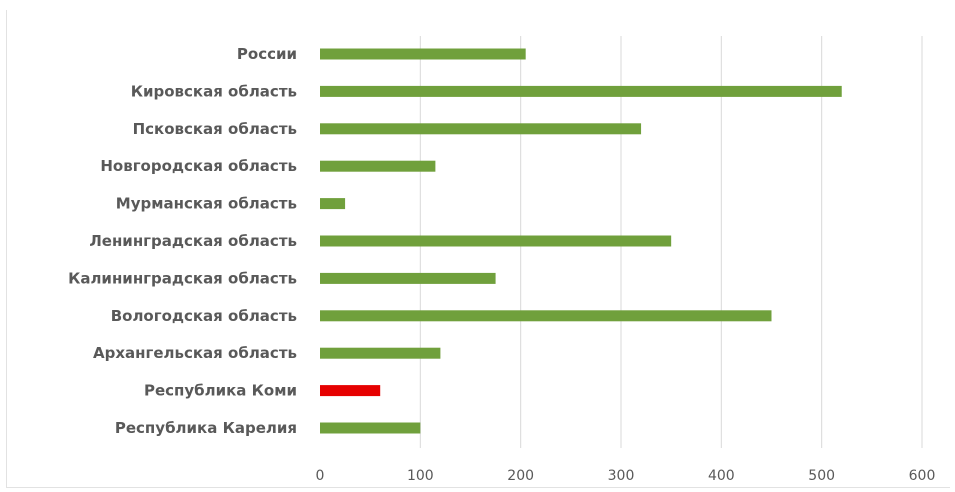  I want to click on x-tick-label: 400, so click(721, 476).